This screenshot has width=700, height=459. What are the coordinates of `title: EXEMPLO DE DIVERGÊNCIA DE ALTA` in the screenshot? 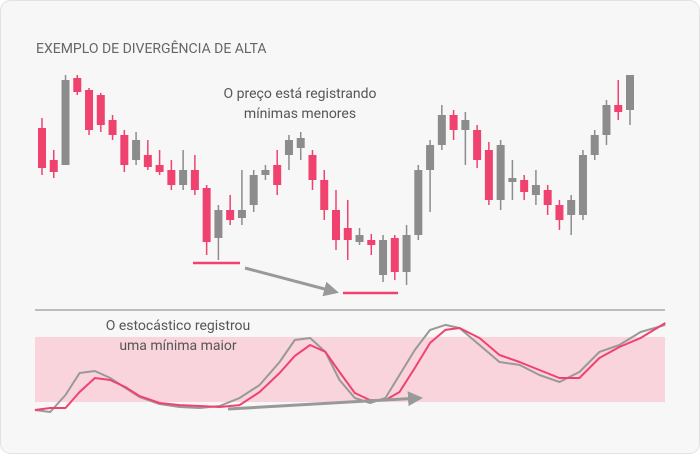 It's located at (151, 48).